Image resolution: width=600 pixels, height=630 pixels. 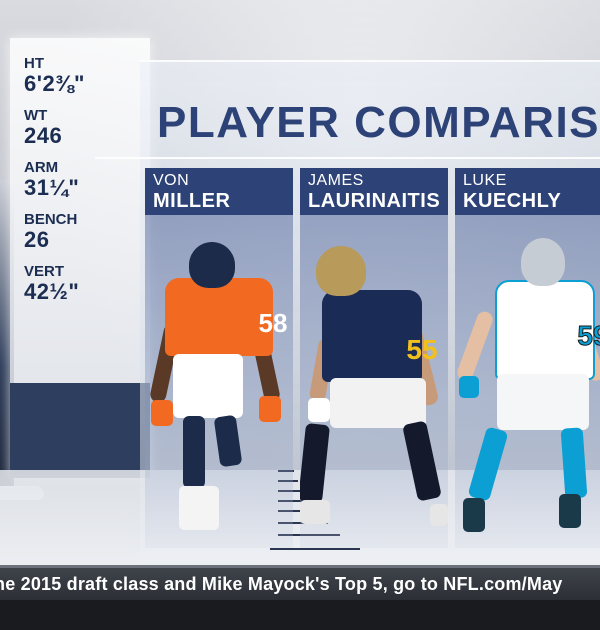 What do you see at coordinates (422, 349) in the screenshot?
I see `jersey-number: 55` at bounding box center [422, 349].